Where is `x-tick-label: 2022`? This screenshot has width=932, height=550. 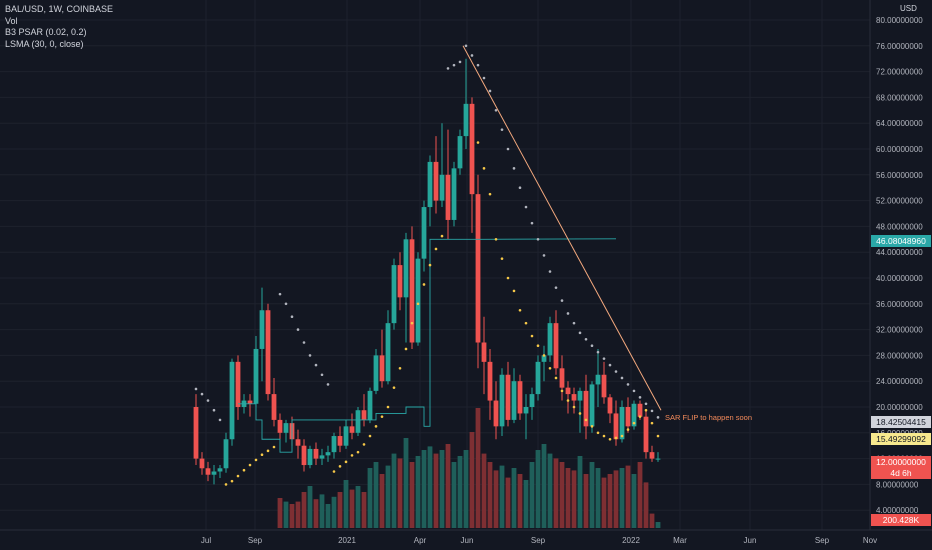 x-tick-label: 2022 is located at coordinates (631, 540).